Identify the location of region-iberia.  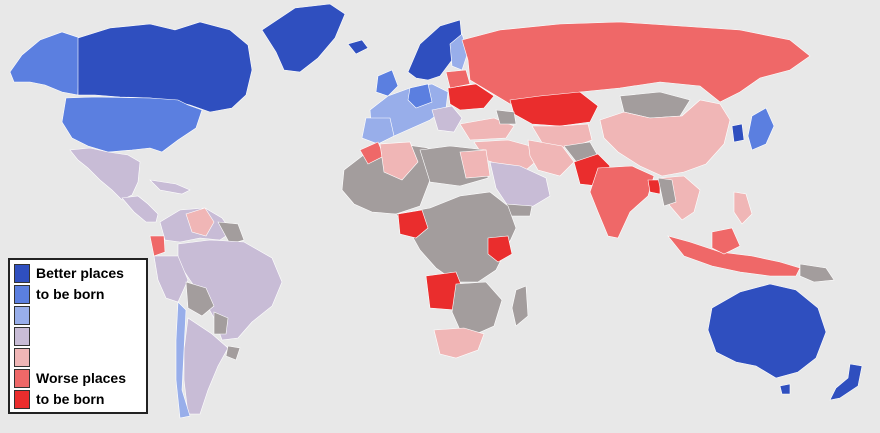
(378, 131).